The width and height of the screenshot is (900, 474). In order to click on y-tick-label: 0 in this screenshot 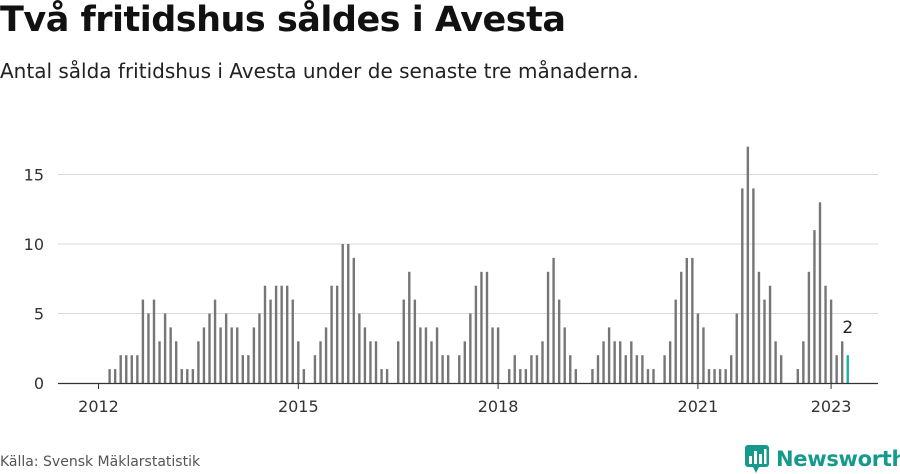, I will do `click(39, 383)`.